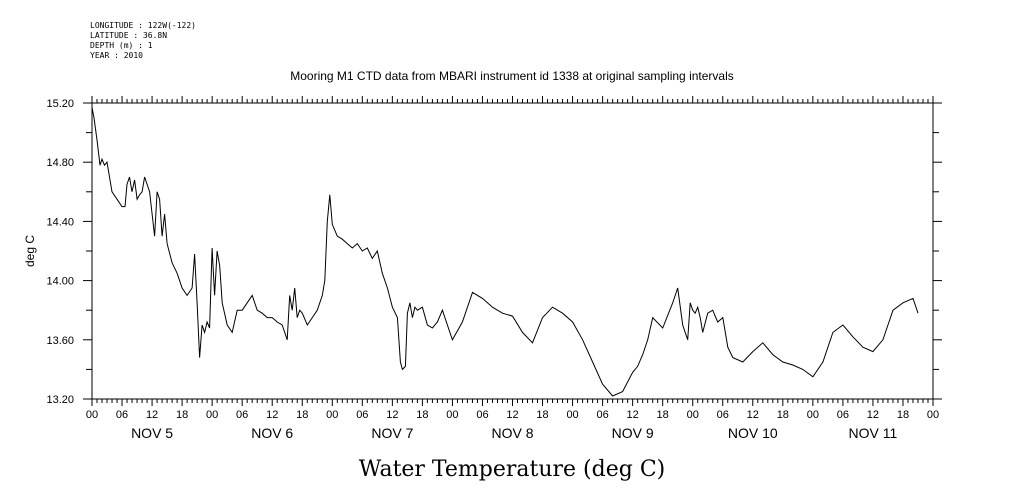  I want to click on y-tick-label: 14.00, so click(60, 282).